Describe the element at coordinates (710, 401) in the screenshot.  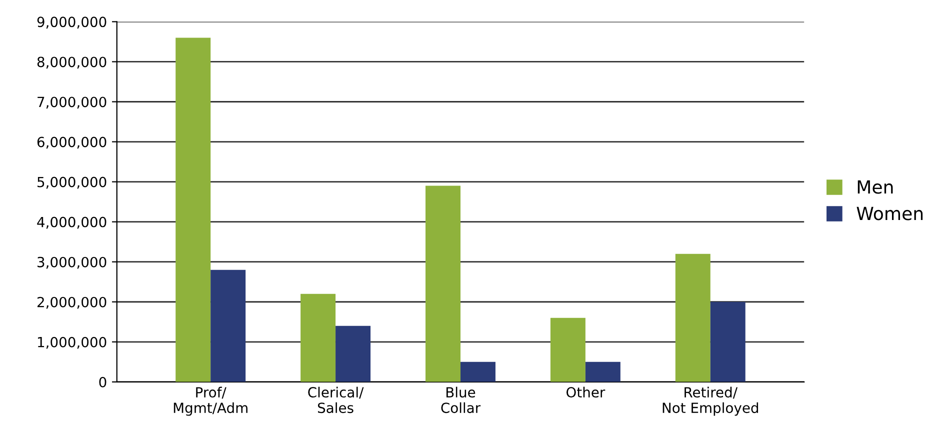
I see `x-tick-label: Retired/ Not Employed` at that location.